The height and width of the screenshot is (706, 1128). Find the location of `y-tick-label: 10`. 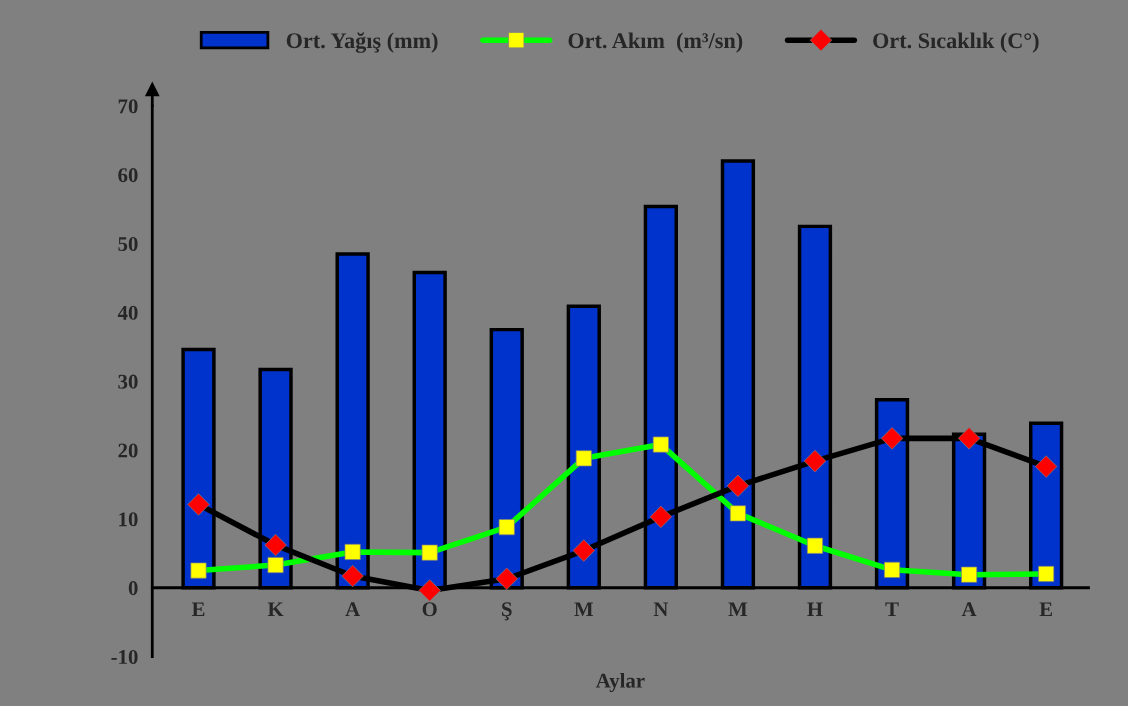

y-tick-label: 10 is located at coordinates (128, 519).